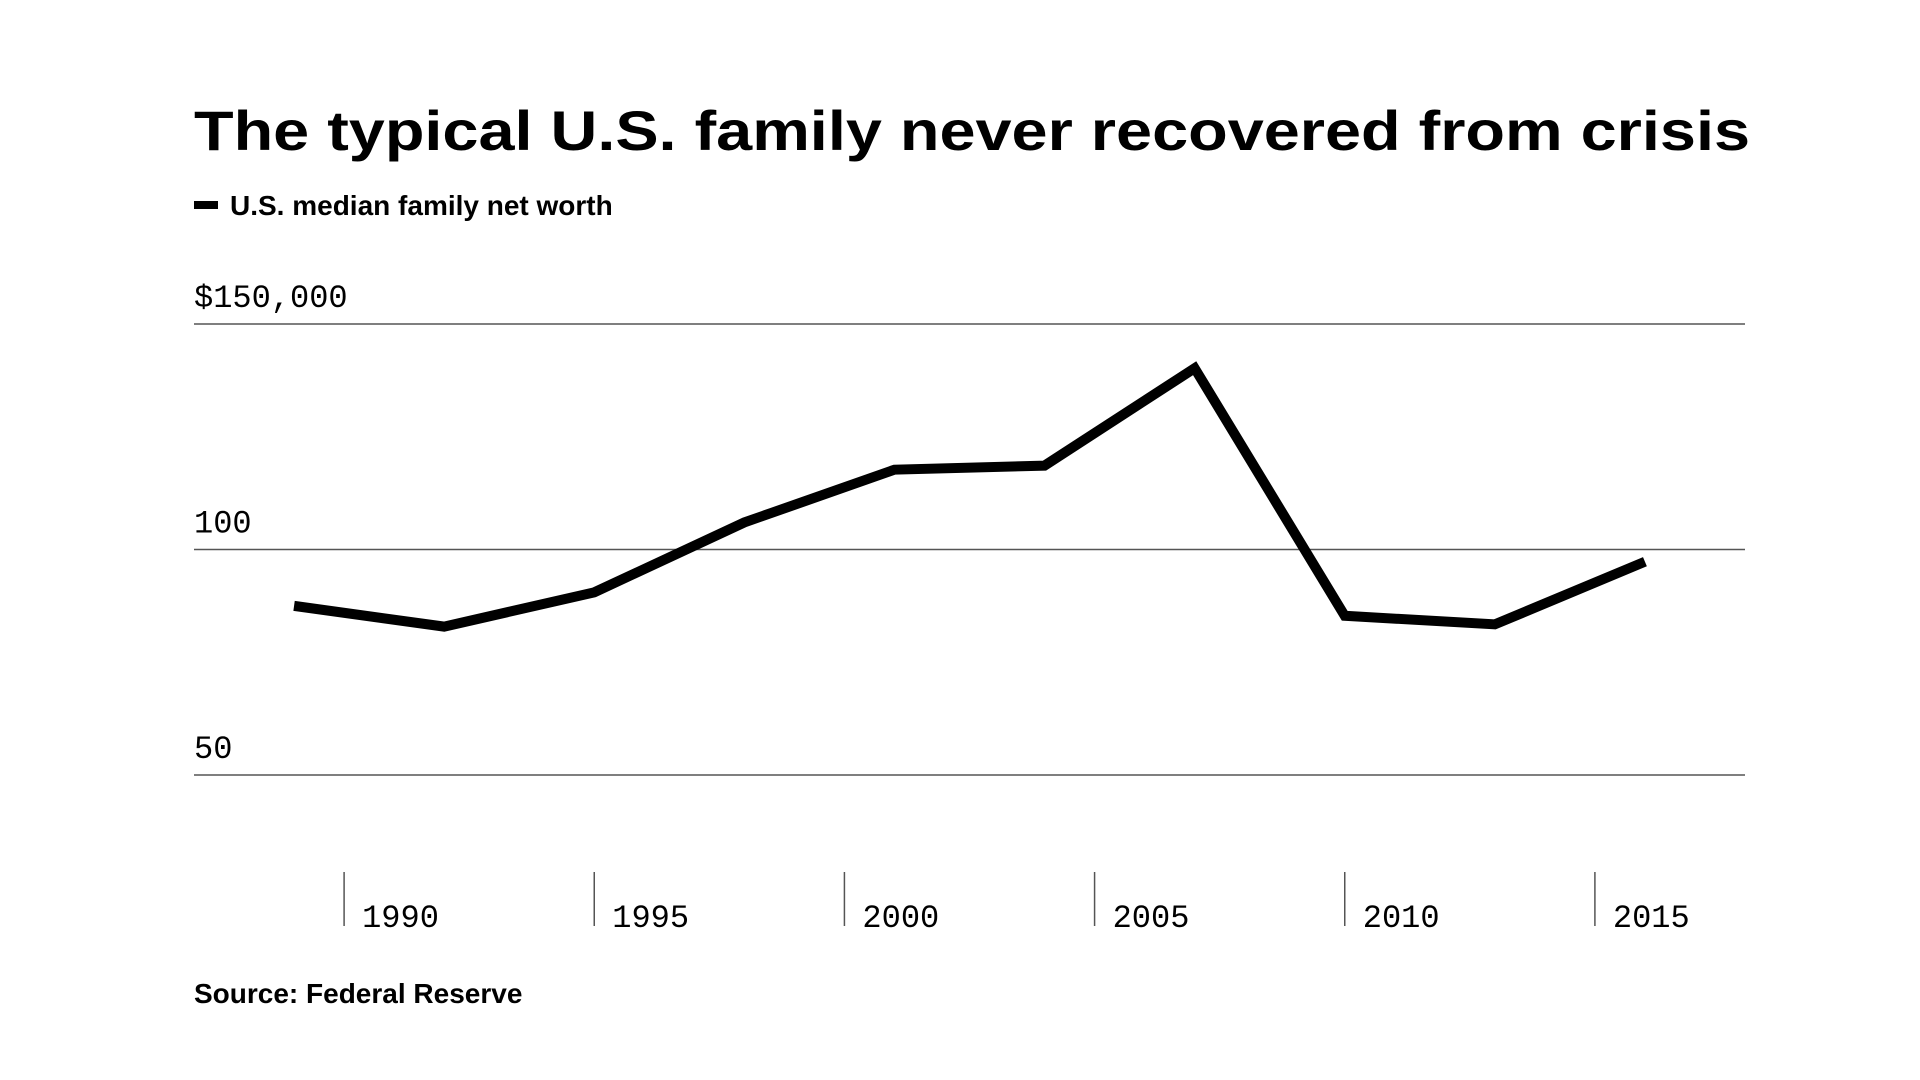 Image resolution: width=1920 pixels, height=1080 pixels. I want to click on x-tick-label: 1995, so click(650, 918).